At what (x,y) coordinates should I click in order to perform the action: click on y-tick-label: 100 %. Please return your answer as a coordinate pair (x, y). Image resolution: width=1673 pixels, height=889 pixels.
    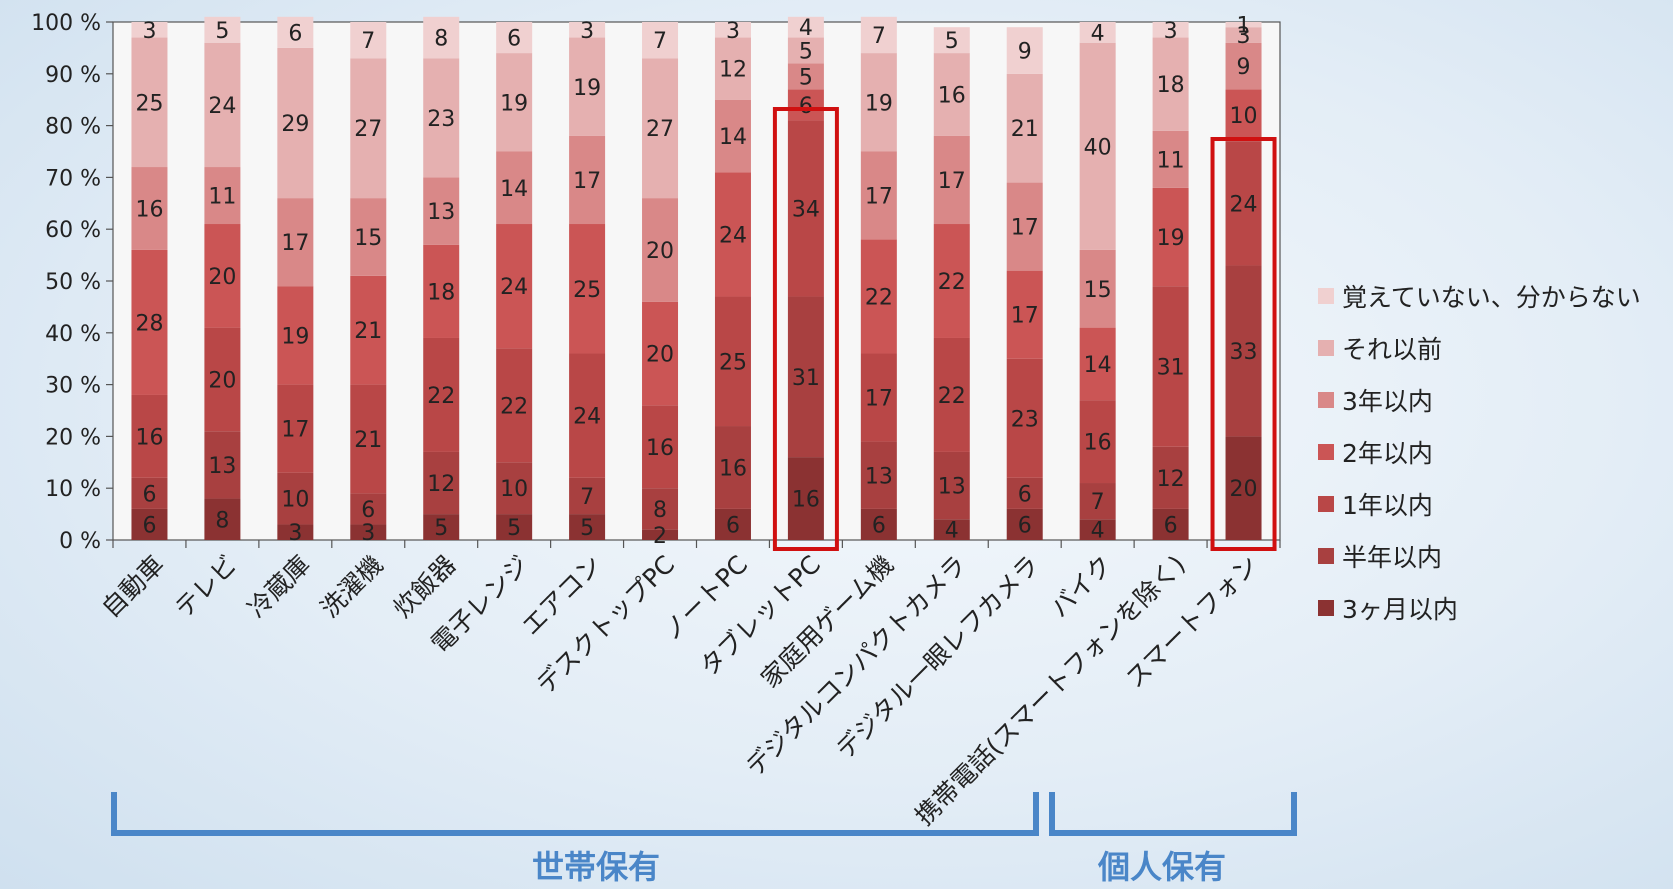
    Looking at the image, I should click on (66, 23).